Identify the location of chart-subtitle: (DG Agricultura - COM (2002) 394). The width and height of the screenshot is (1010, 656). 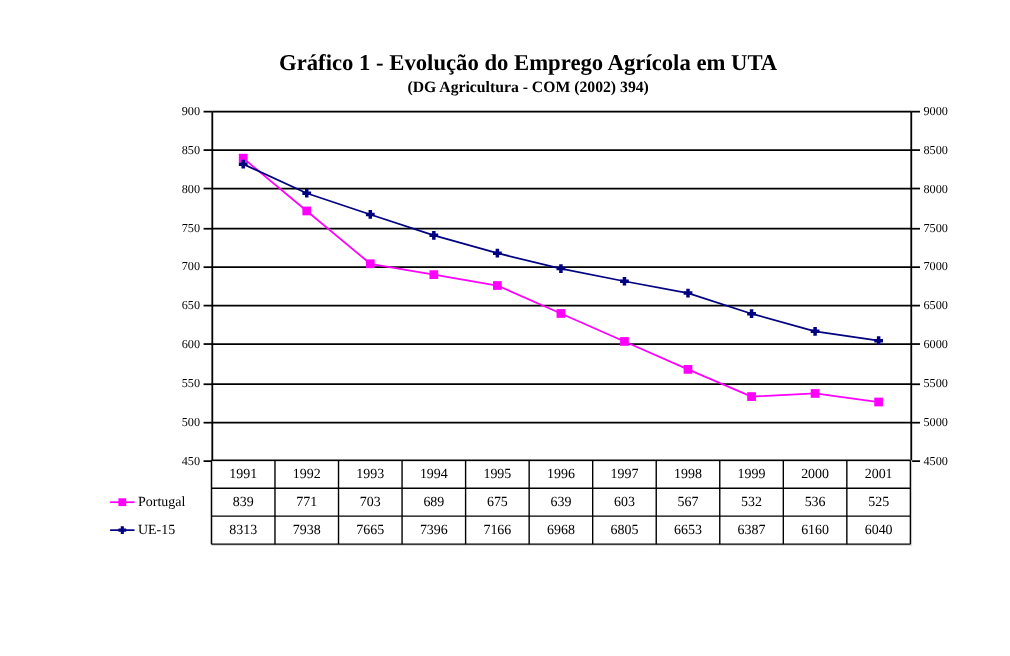
(528, 87).